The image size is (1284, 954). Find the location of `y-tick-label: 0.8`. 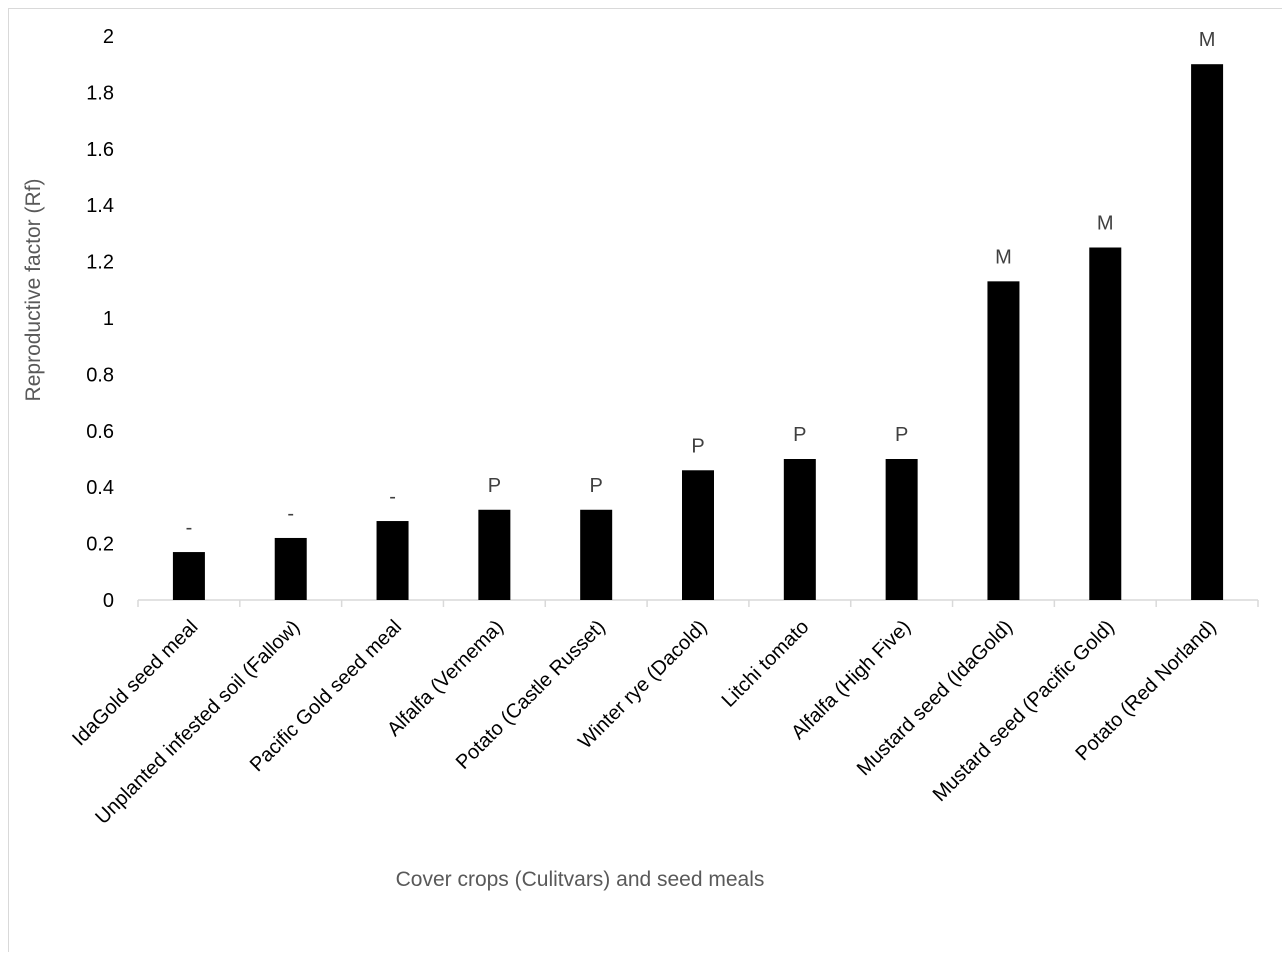

y-tick-label: 0.8 is located at coordinates (100, 375).